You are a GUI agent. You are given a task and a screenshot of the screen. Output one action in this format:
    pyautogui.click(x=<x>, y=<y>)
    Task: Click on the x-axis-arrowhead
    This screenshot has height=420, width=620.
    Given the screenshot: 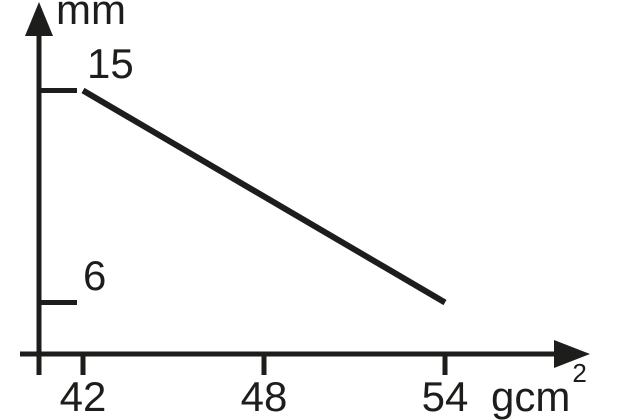 What is the action you would take?
    pyautogui.click(x=572, y=354)
    